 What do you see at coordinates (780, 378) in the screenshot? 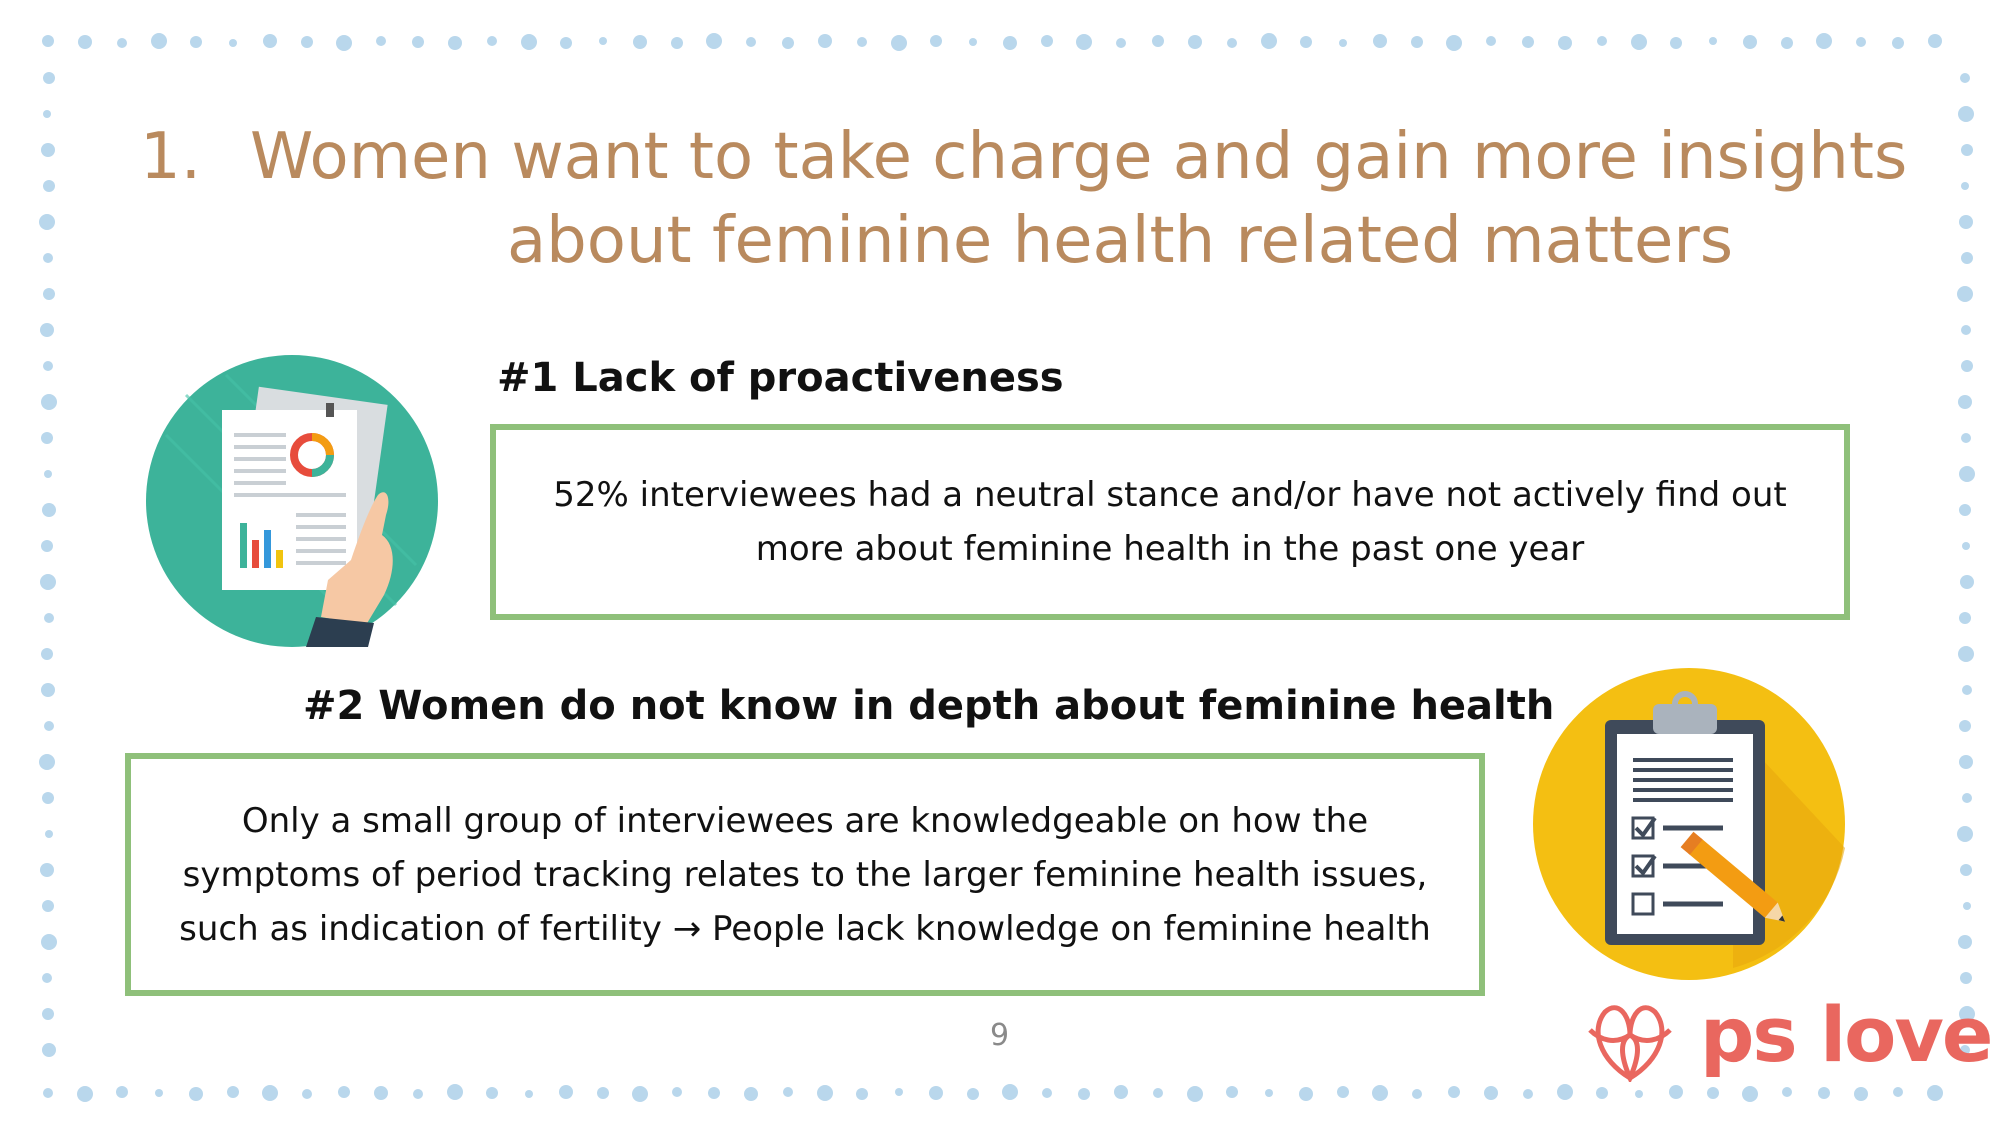
I see `point-1-heading: #1 Lack of proactiveness` at bounding box center [780, 378].